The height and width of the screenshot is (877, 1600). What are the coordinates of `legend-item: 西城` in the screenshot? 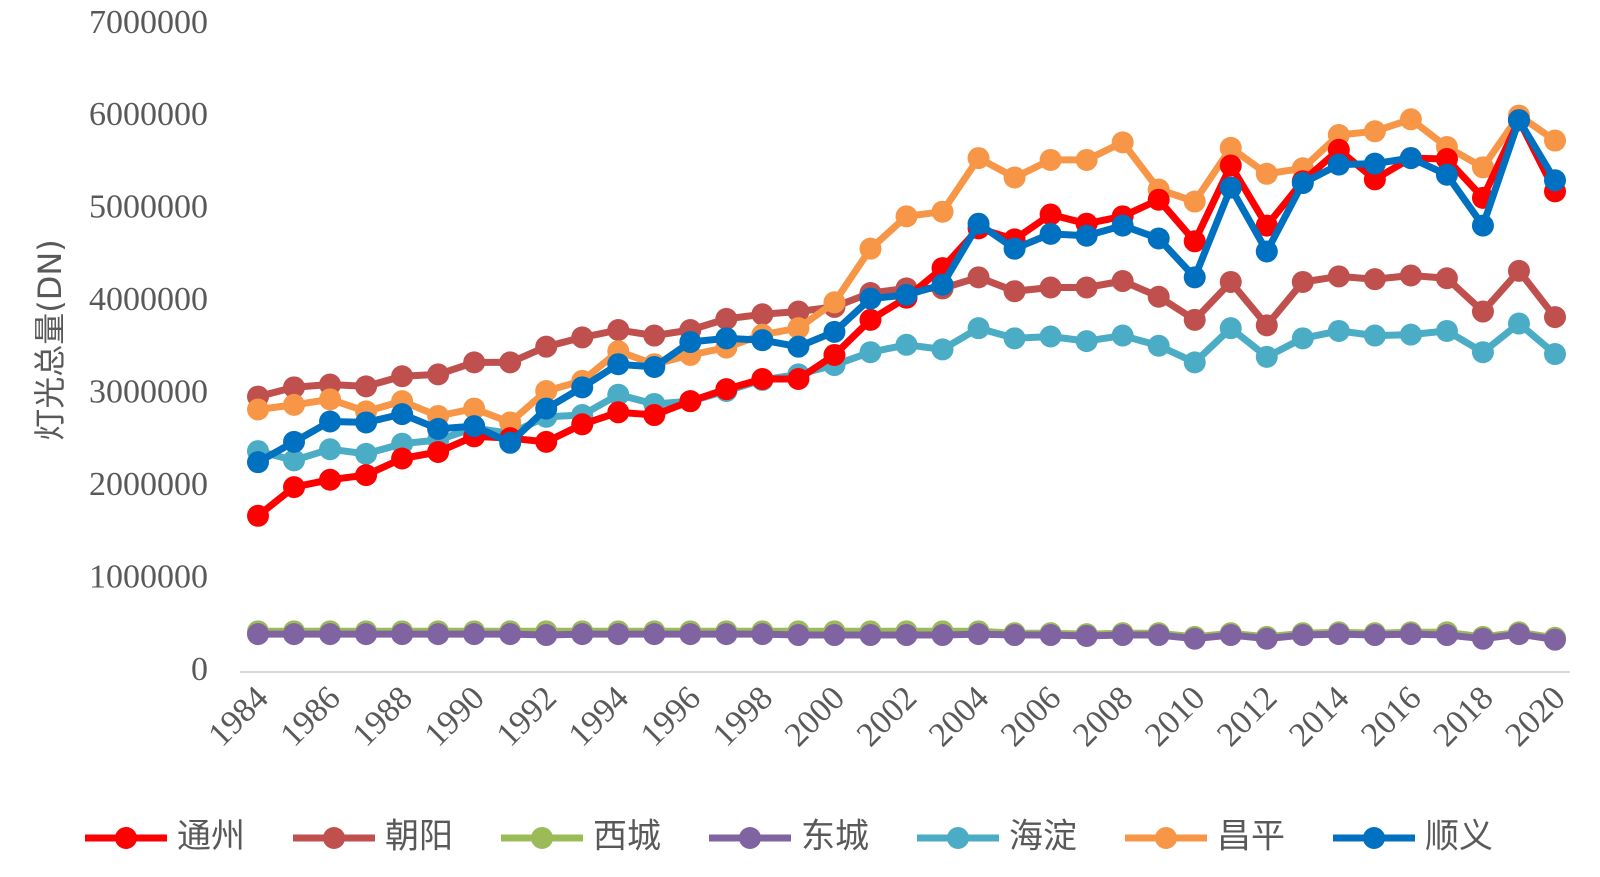 It's located at (581, 837).